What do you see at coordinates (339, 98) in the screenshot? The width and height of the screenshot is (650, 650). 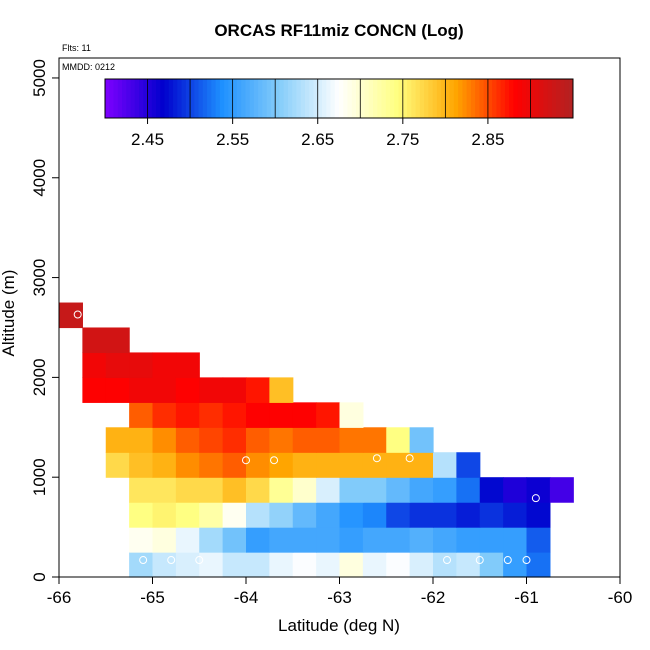 I see `colorbar-frame` at bounding box center [339, 98].